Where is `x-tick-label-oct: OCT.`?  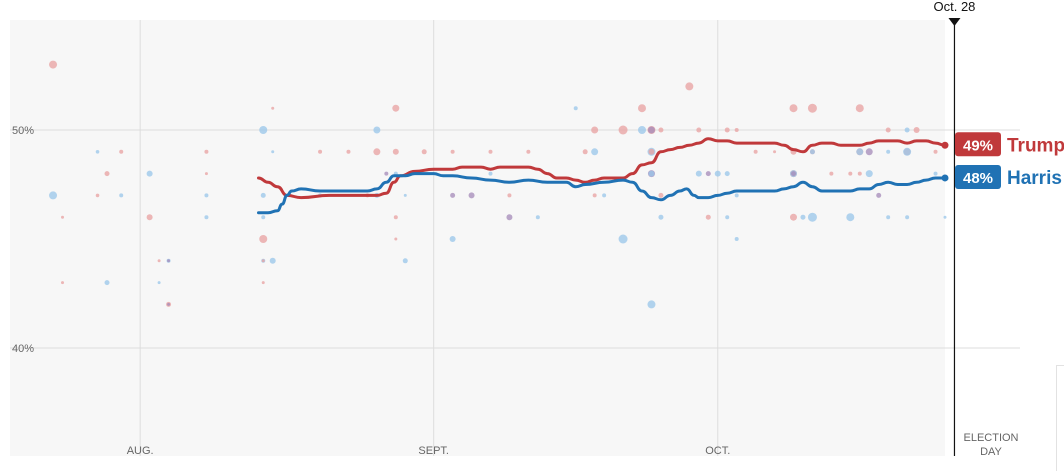
x-tick-label-oct: OCT. is located at coordinates (717, 451).